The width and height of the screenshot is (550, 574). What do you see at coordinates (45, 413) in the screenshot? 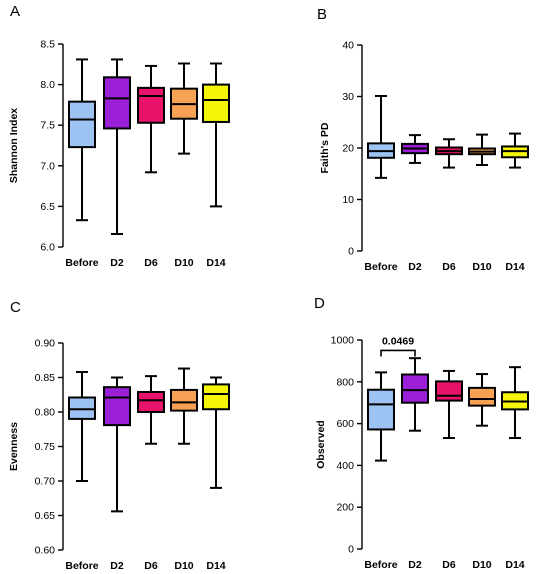
I see `y-tick-label: 0.80` at bounding box center [45, 413].